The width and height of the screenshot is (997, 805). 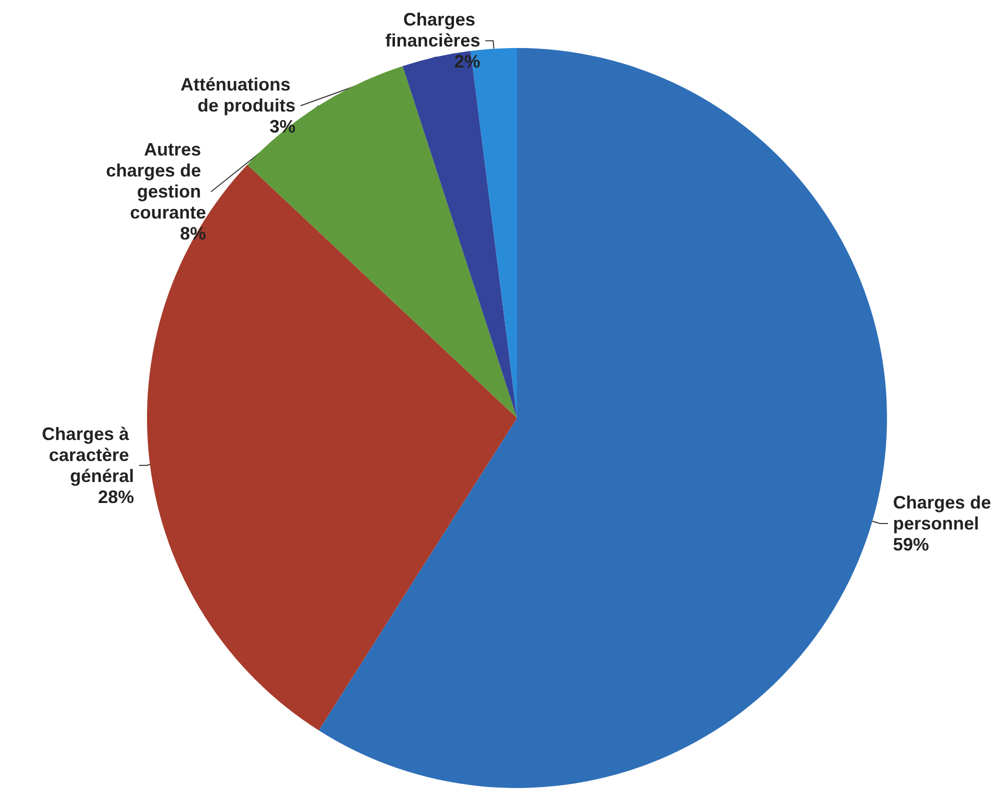 I want to click on slice-label: Charges financières, so click(x=432, y=30).